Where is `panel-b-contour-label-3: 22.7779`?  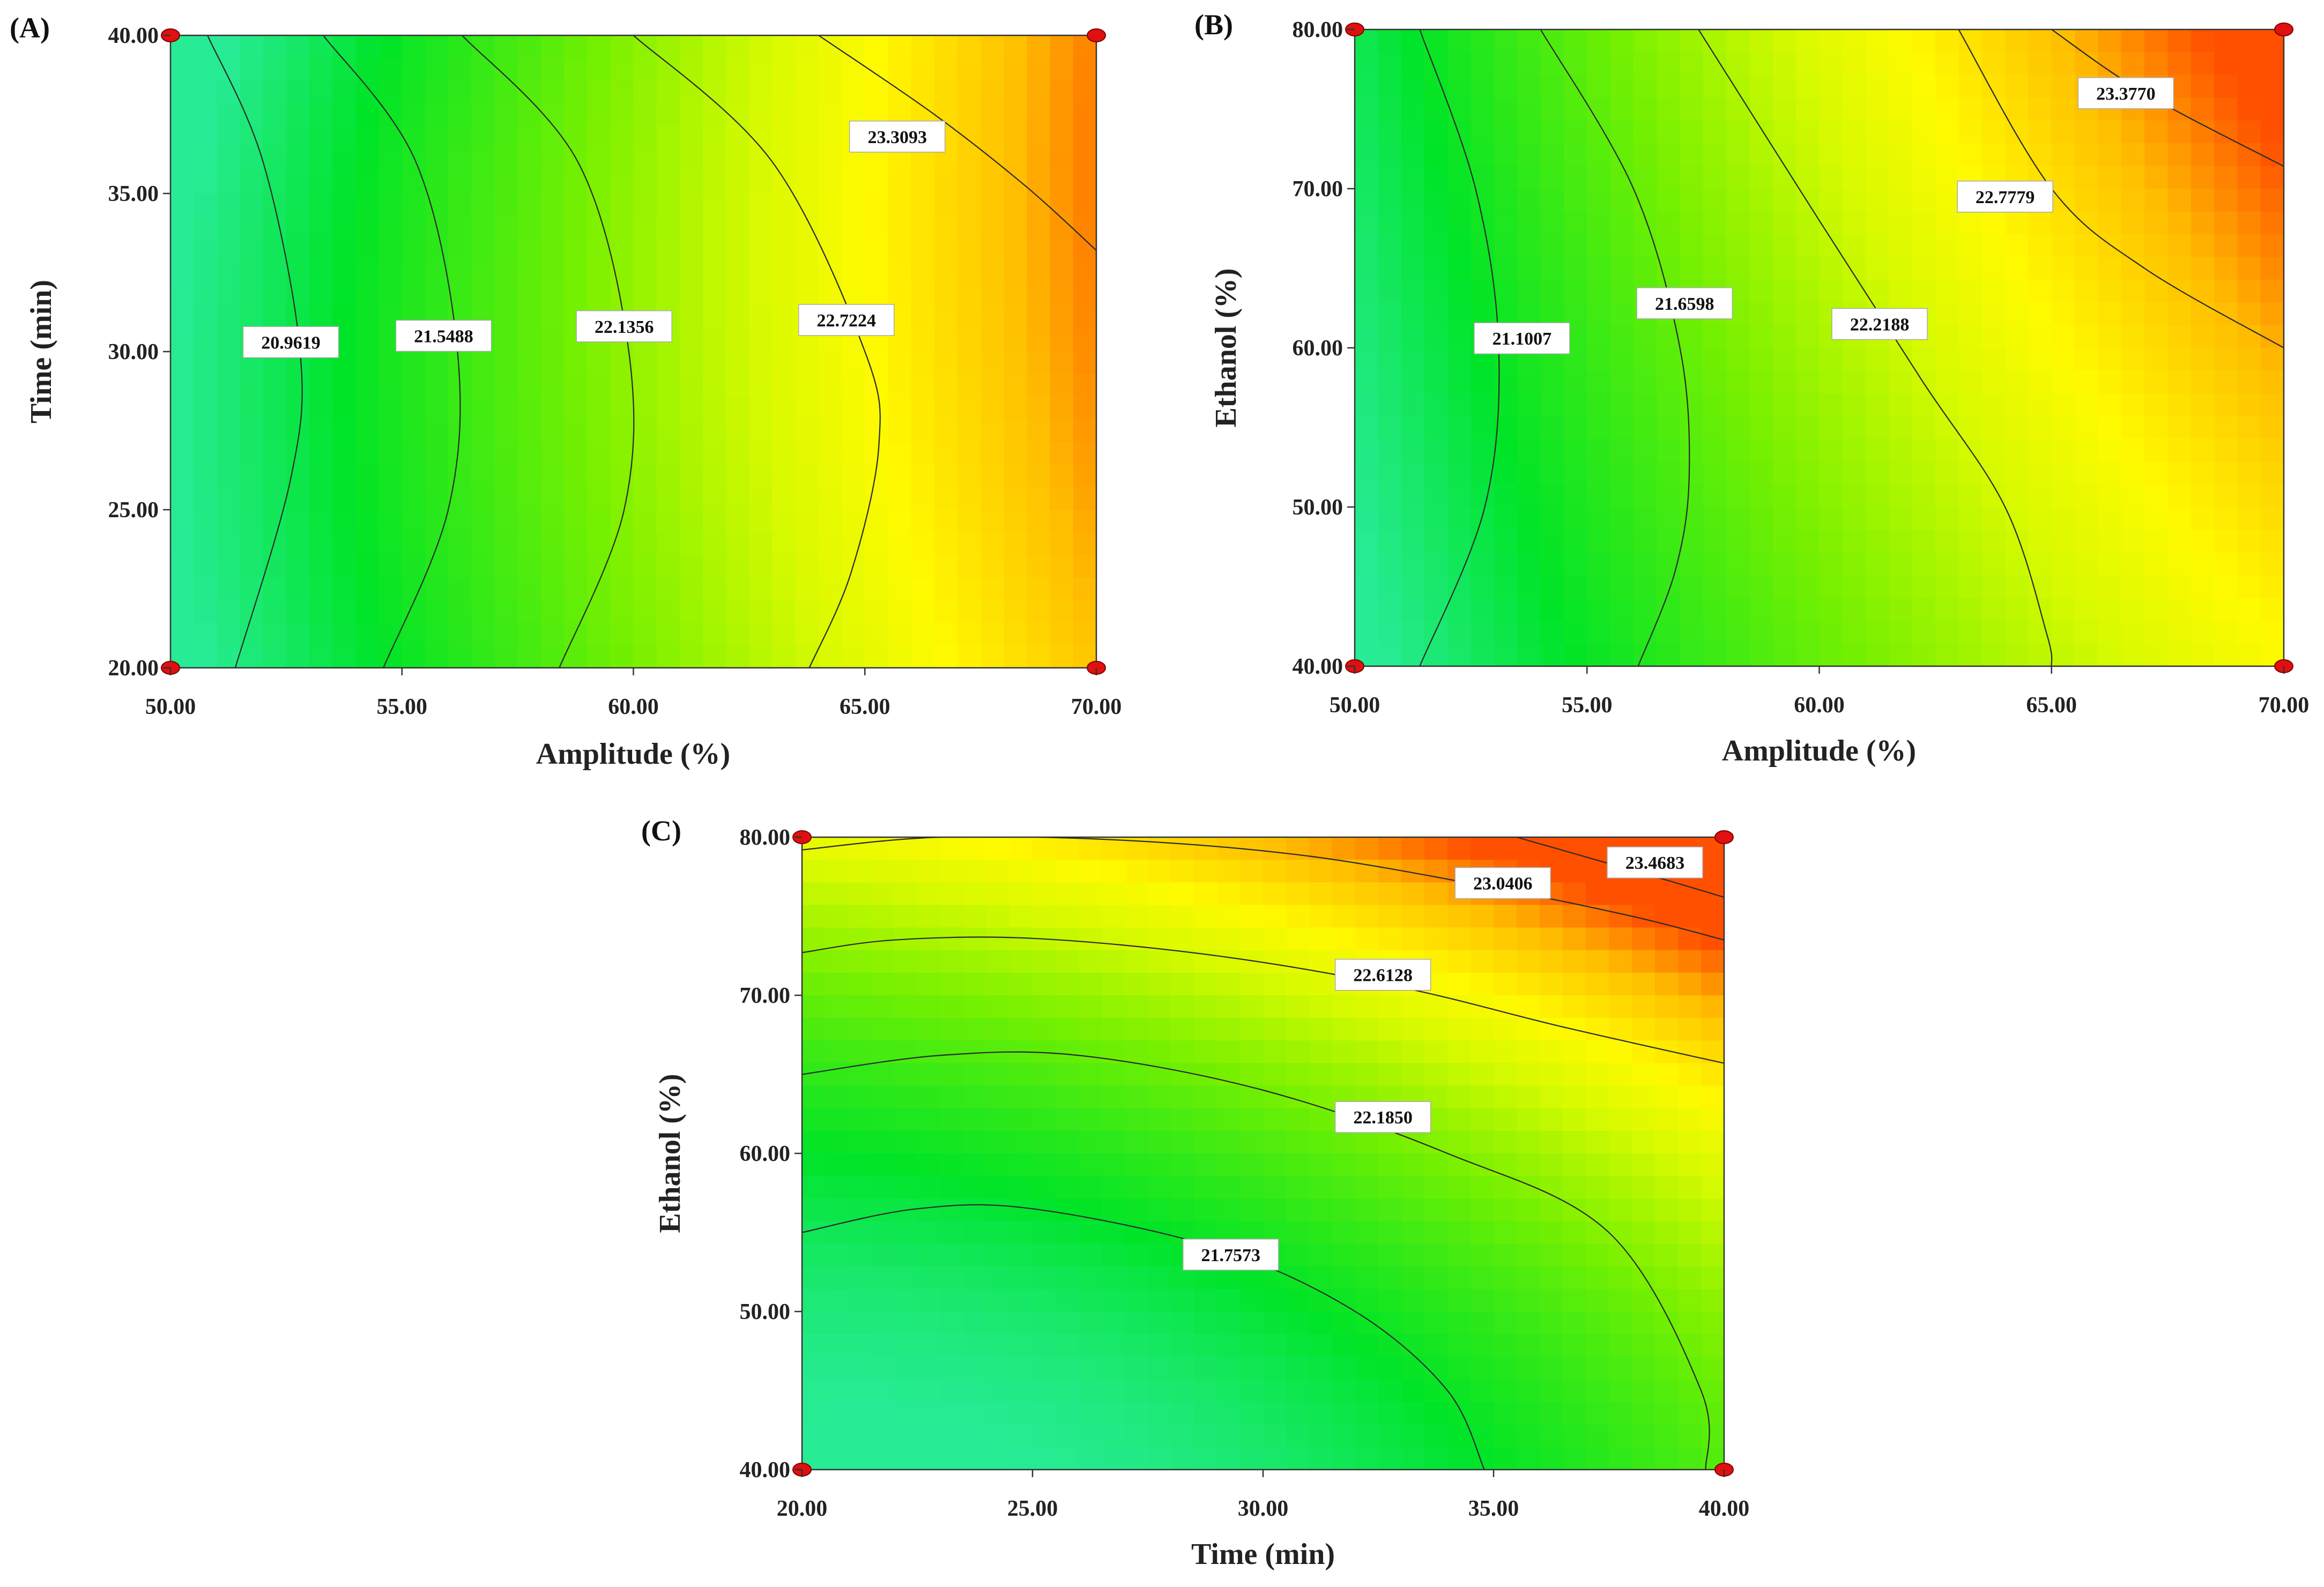 panel-b-contour-label-3: 22.7779 is located at coordinates (2005, 197).